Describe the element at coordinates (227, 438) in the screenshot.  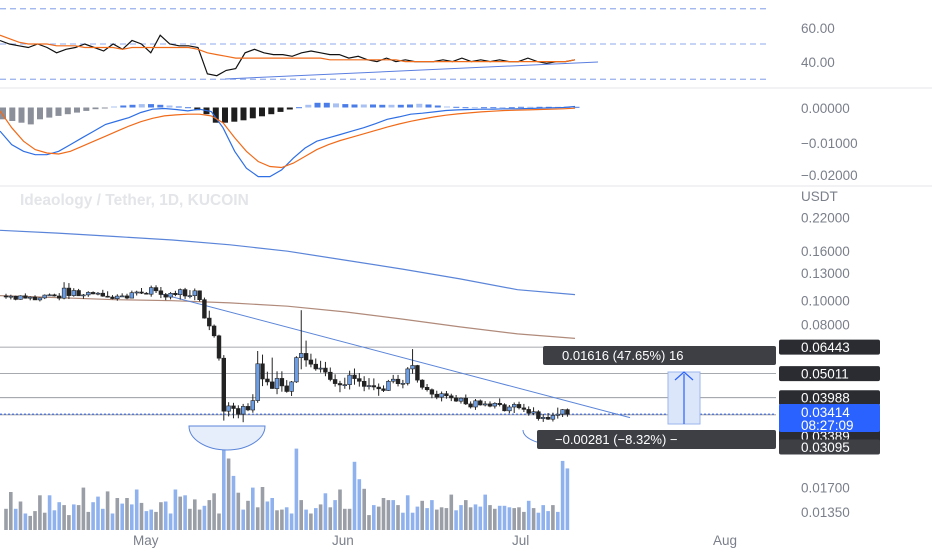
I see `rounding-bottom-arc` at that location.